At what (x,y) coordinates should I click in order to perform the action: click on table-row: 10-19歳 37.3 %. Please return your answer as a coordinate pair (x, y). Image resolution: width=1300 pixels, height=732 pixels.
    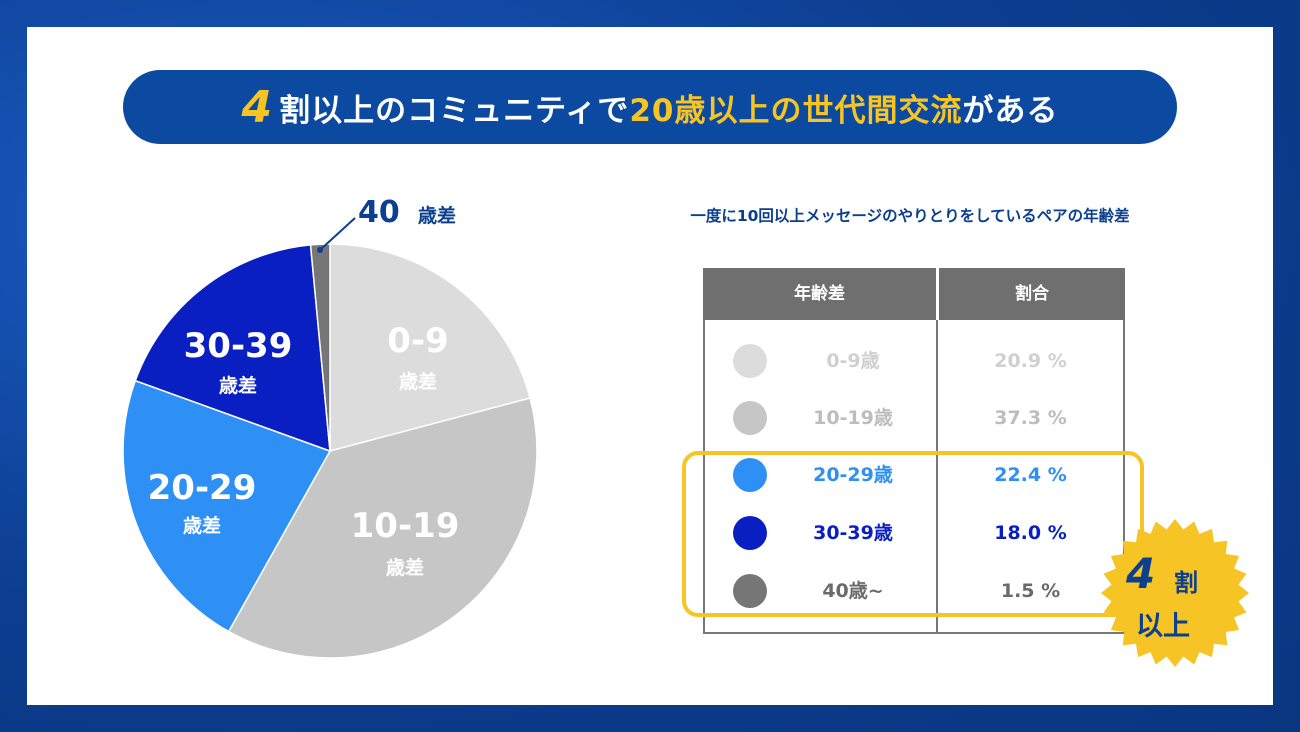
    Looking at the image, I should click on (914, 418).